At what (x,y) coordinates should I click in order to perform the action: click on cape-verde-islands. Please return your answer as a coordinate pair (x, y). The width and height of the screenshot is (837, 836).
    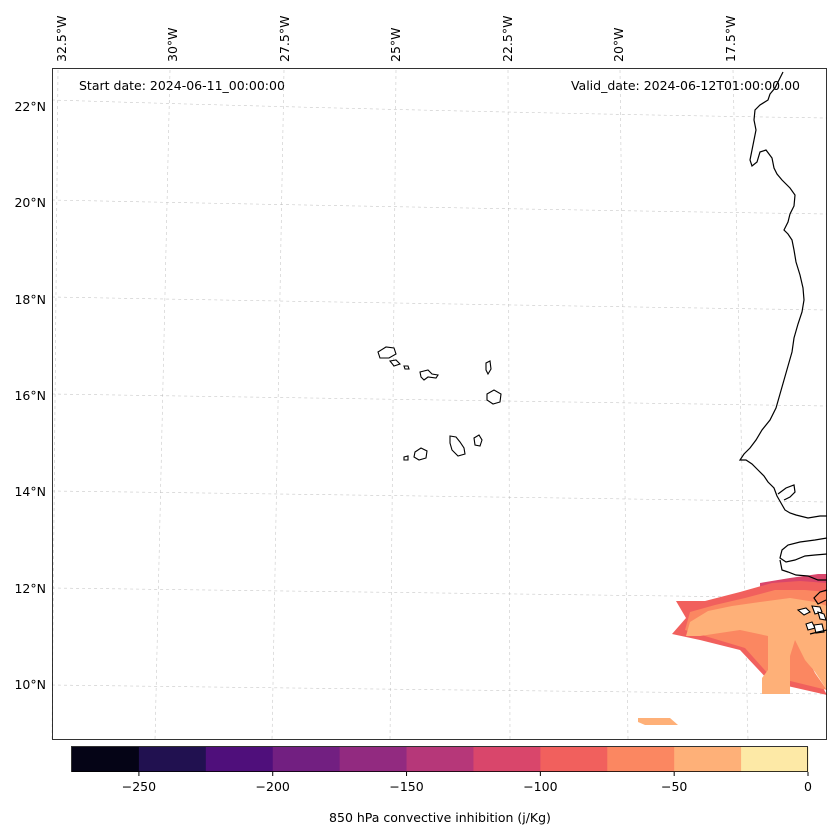
    Looking at the image, I should click on (439, 403).